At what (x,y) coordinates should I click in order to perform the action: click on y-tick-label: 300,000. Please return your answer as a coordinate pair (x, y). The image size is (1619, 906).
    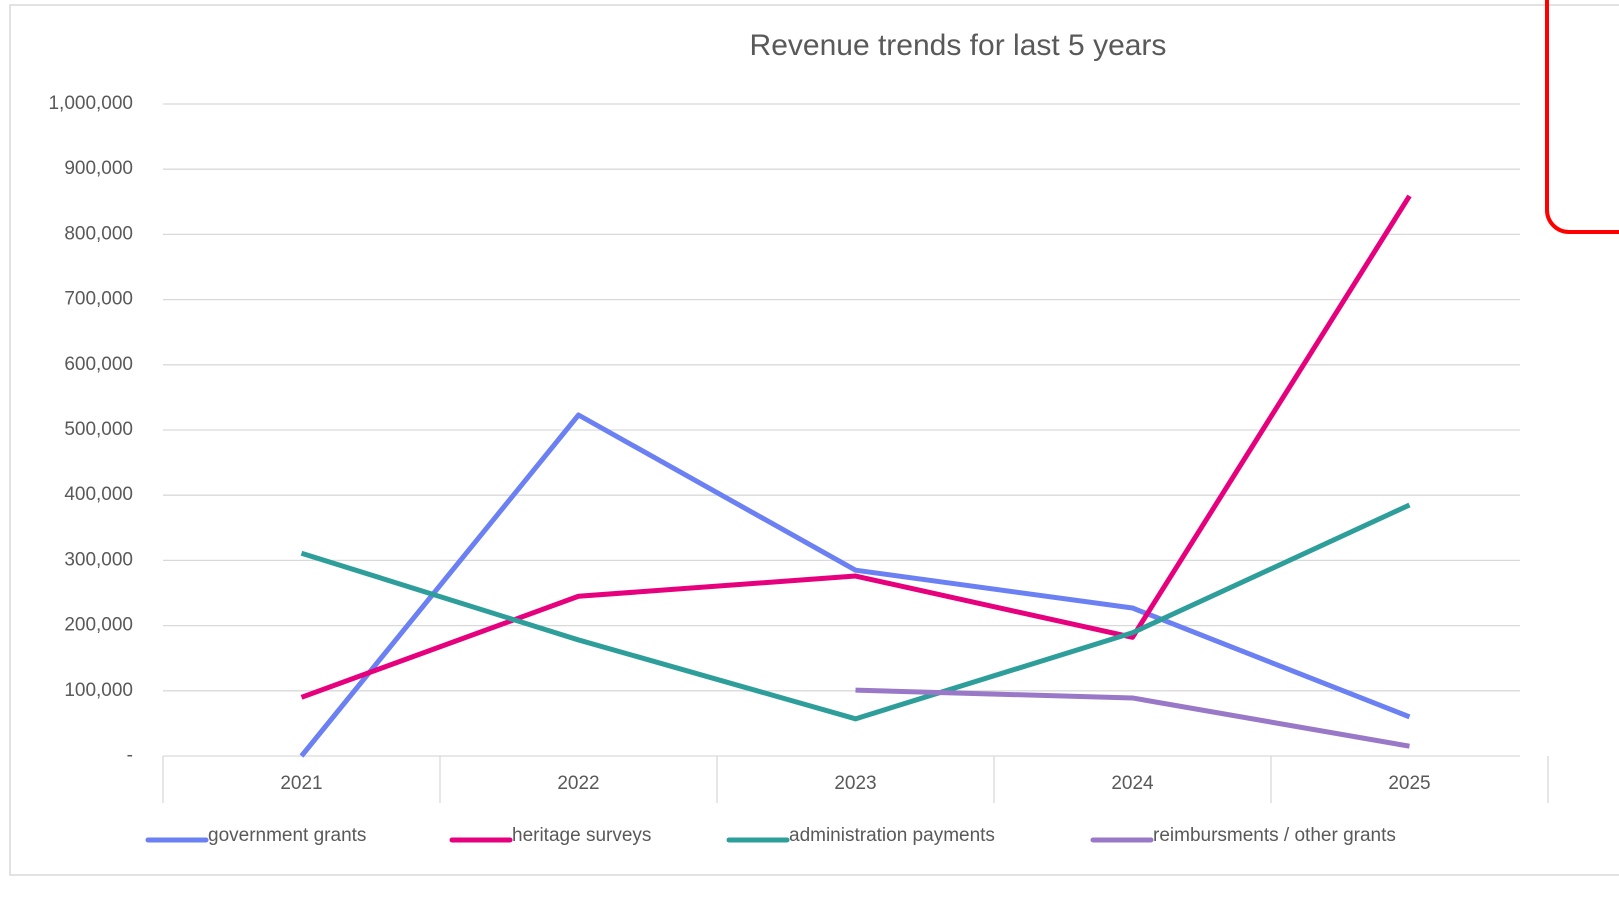
    Looking at the image, I should click on (98, 559).